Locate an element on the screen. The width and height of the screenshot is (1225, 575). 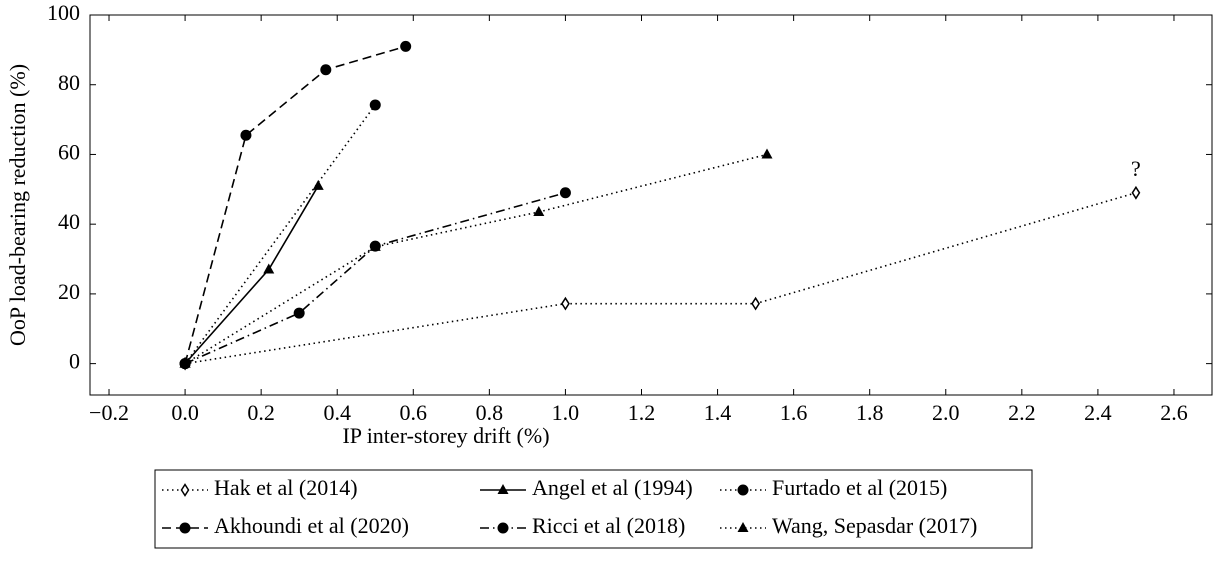
y-tick-label: 40 is located at coordinates (69, 221).